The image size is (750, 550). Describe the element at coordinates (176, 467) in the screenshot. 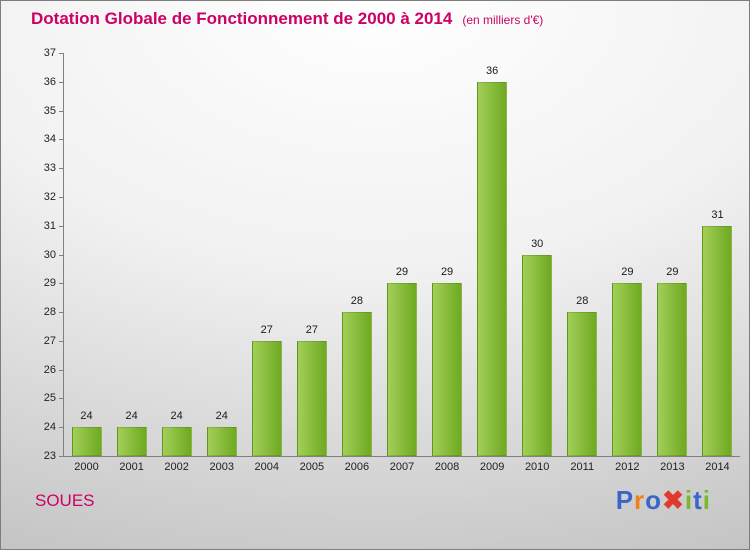

I see `x-tick-label: 2002` at that location.